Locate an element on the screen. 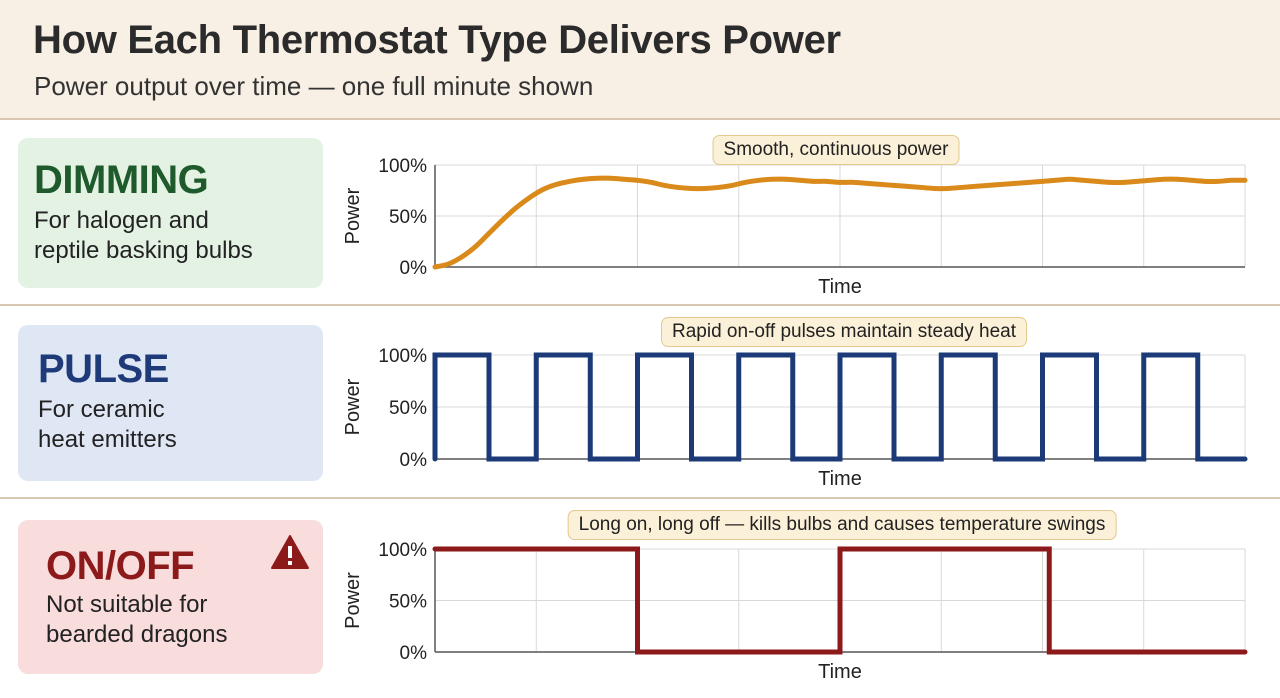 Image resolution: width=1280 pixels, height=698 pixels. card-title-dimming: DIMMING is located at coordinates (121, 180).